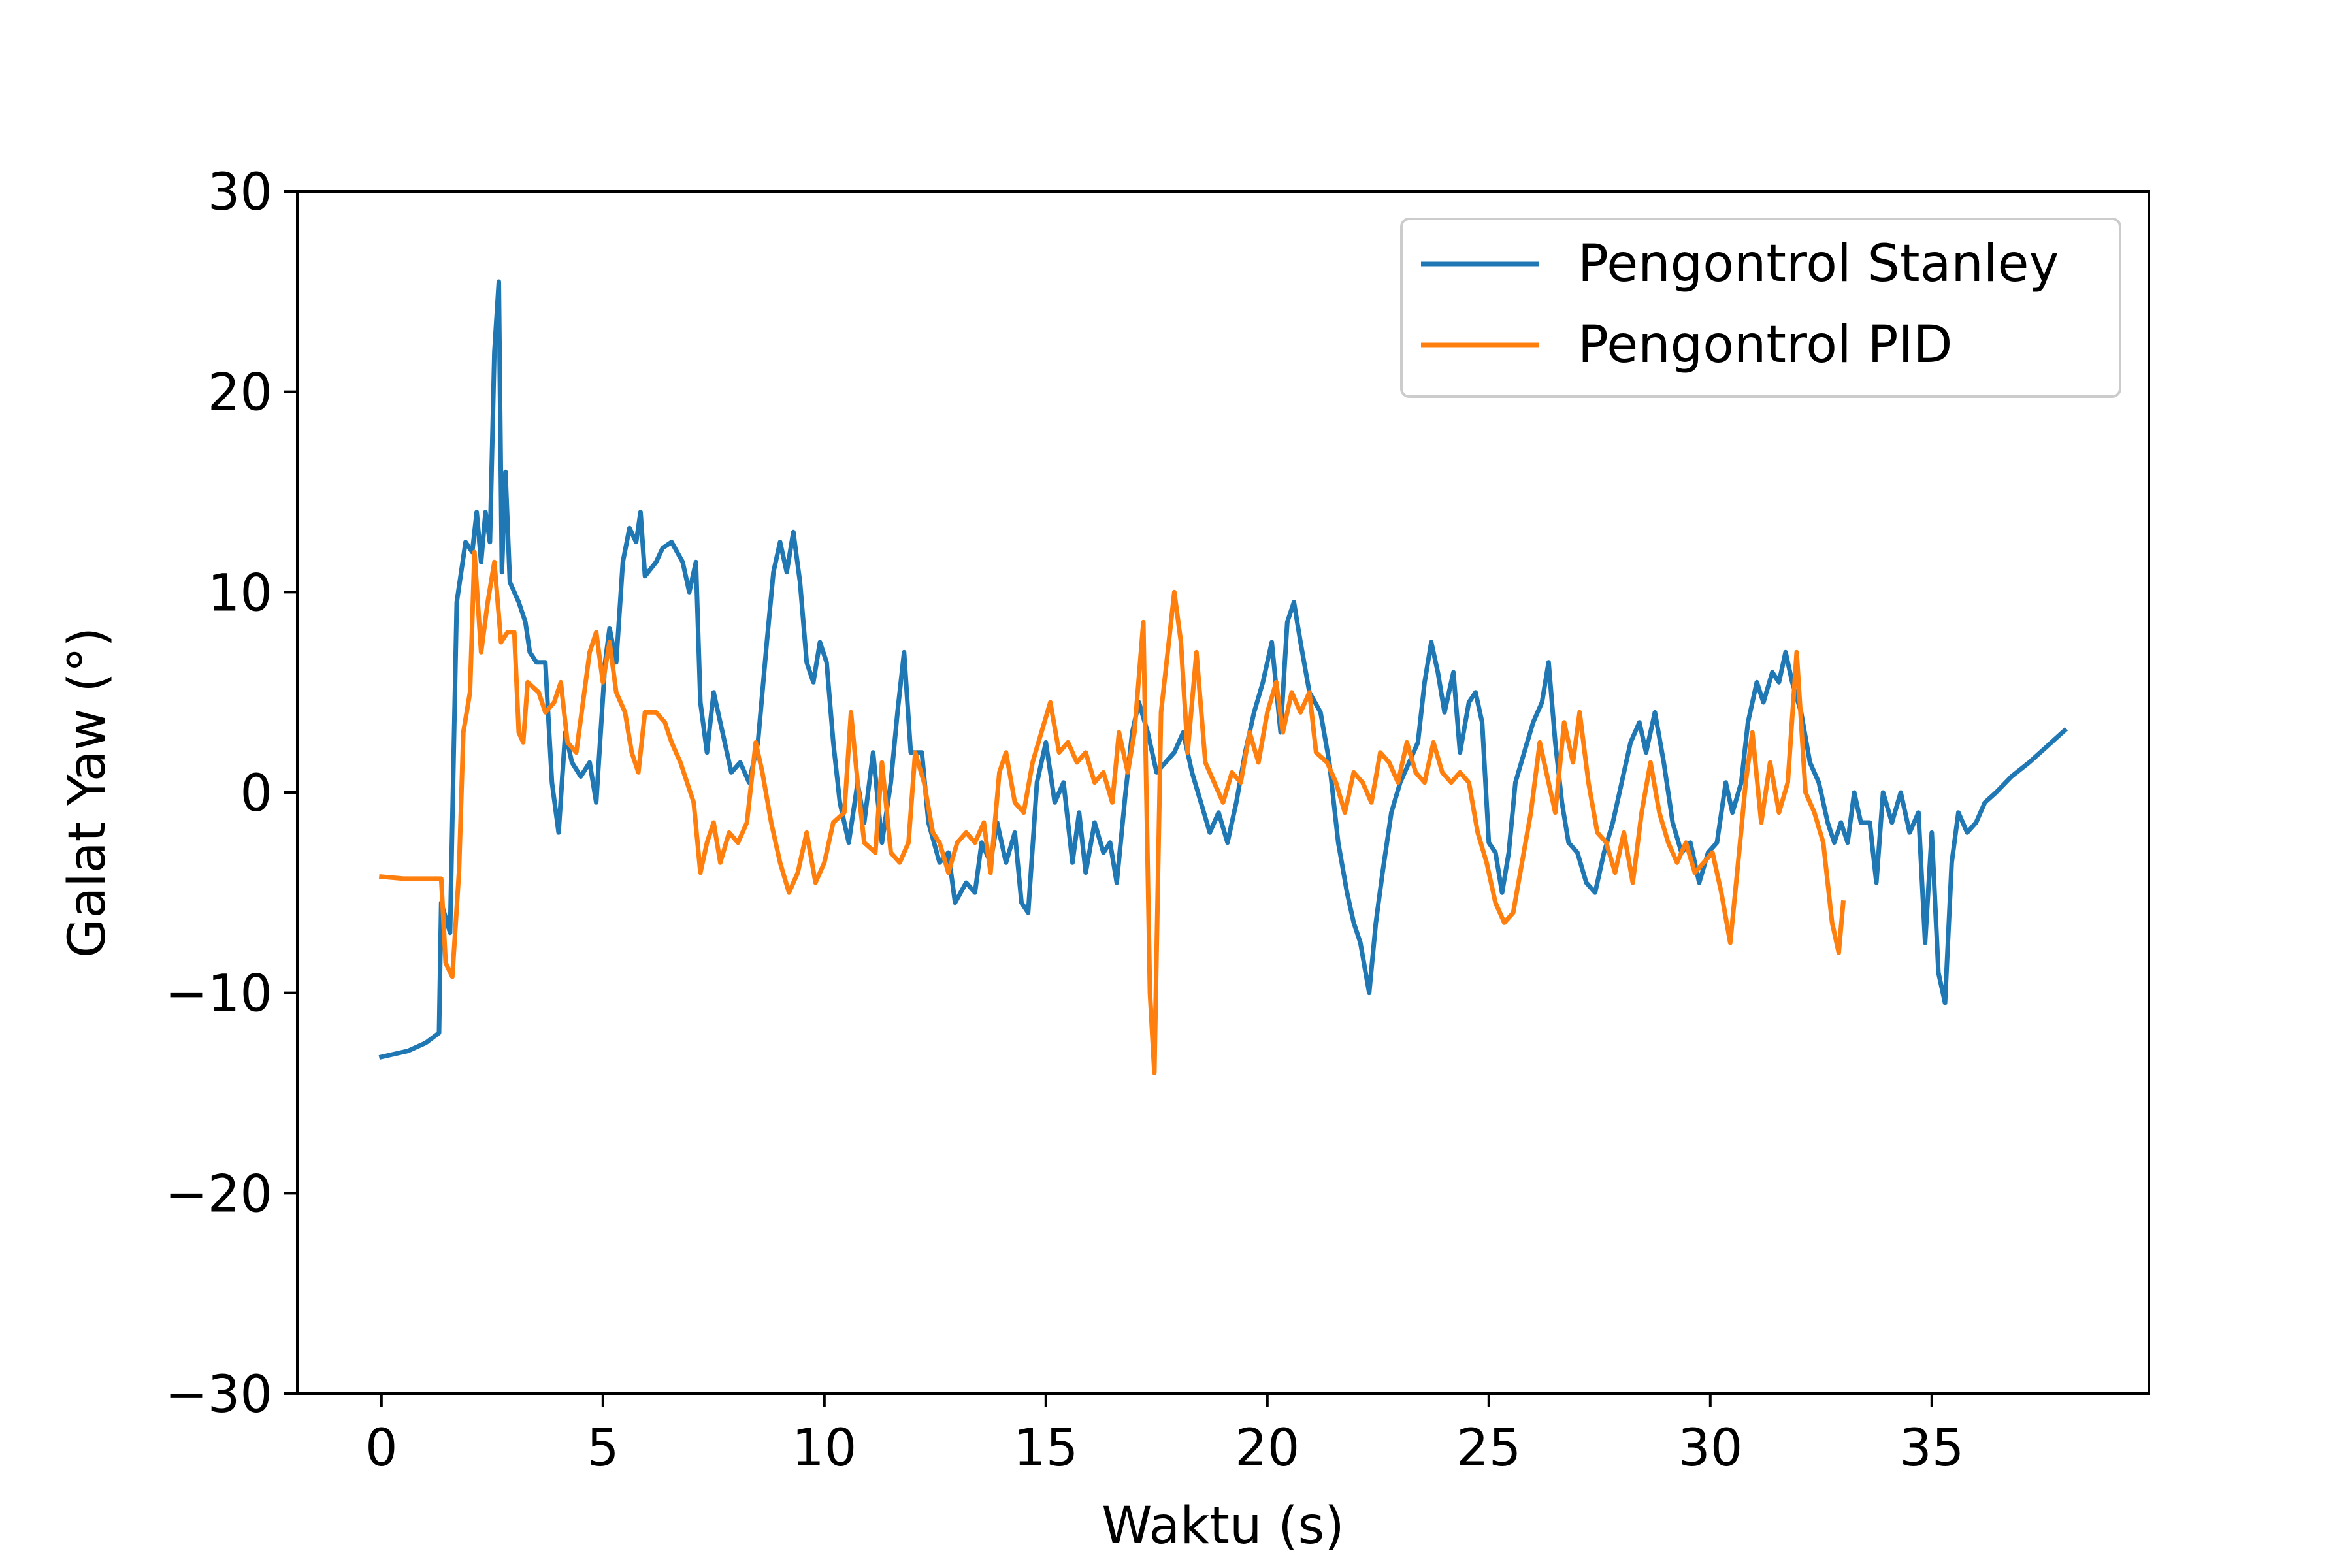  What do you see at coordinates (1223, 1526) in the screenshot?
I see `x-axis-label: Waktu (s)` at bounding box center [1223, 1526].